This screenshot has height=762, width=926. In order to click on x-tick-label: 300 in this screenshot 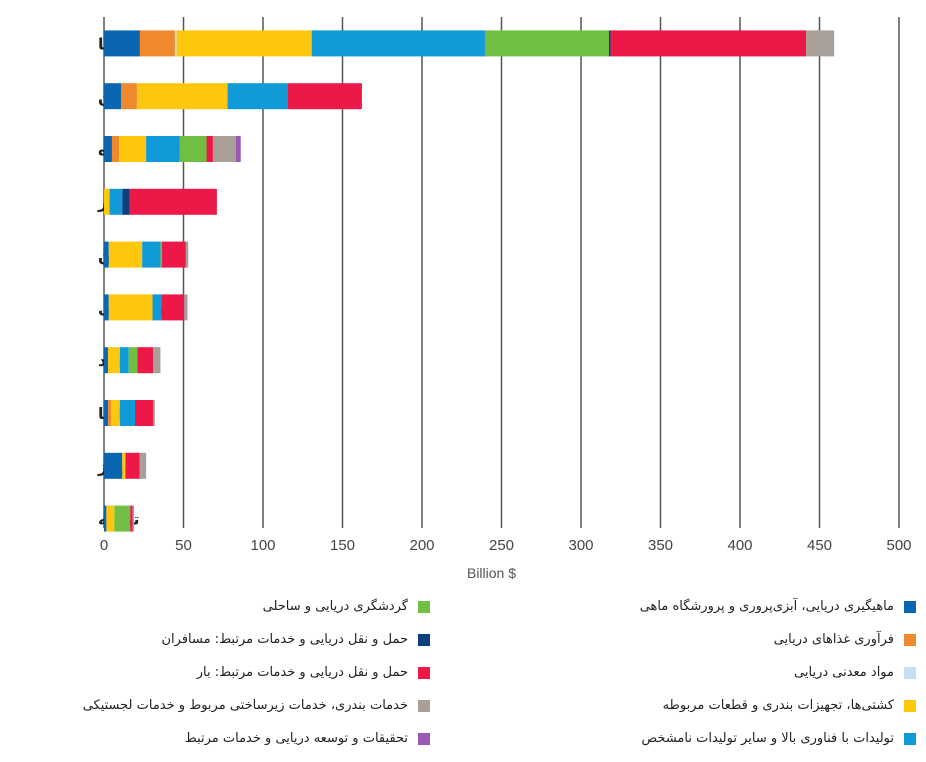, I will do `click(580, 545)`.